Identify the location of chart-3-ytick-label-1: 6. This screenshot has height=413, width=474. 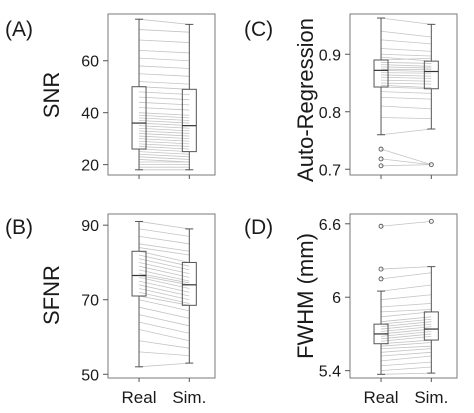
(336, 298).